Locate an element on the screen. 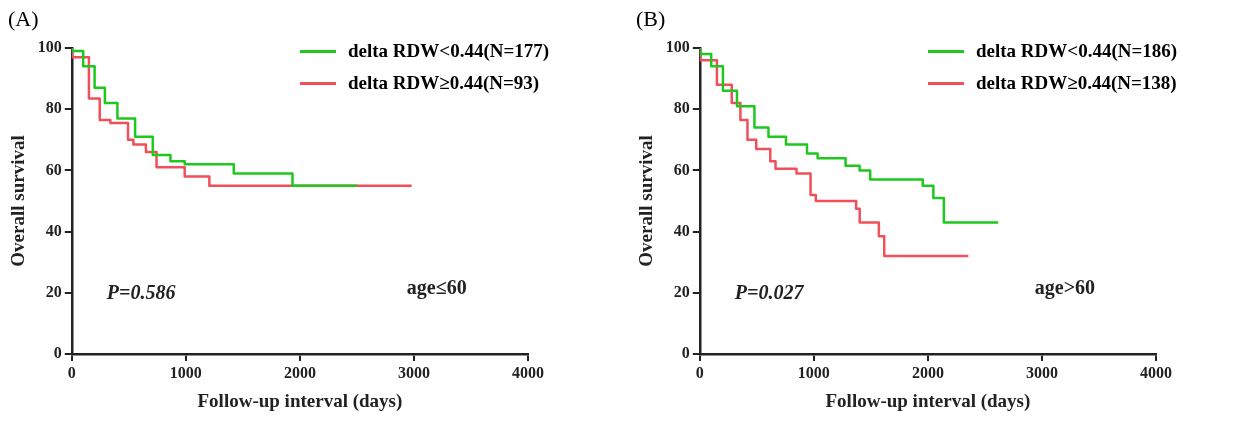 This screenshot has height=421, width=1257. annotation: P=0.027 is located at coordinates (769, 292).